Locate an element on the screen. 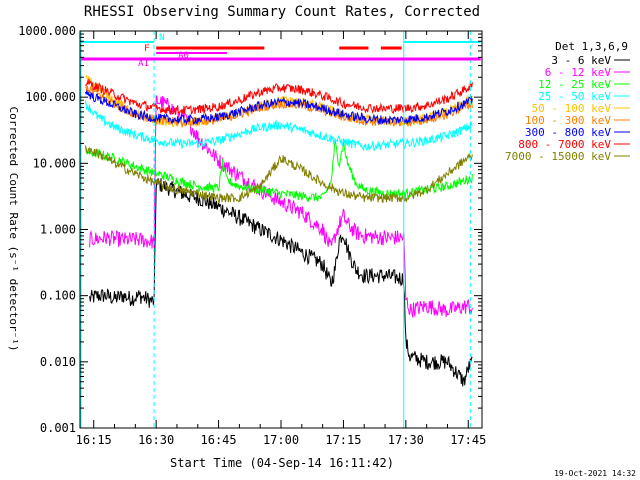  timestamp-label: 19-Oct-2021 14:32 is located at coordinates (595, 473).